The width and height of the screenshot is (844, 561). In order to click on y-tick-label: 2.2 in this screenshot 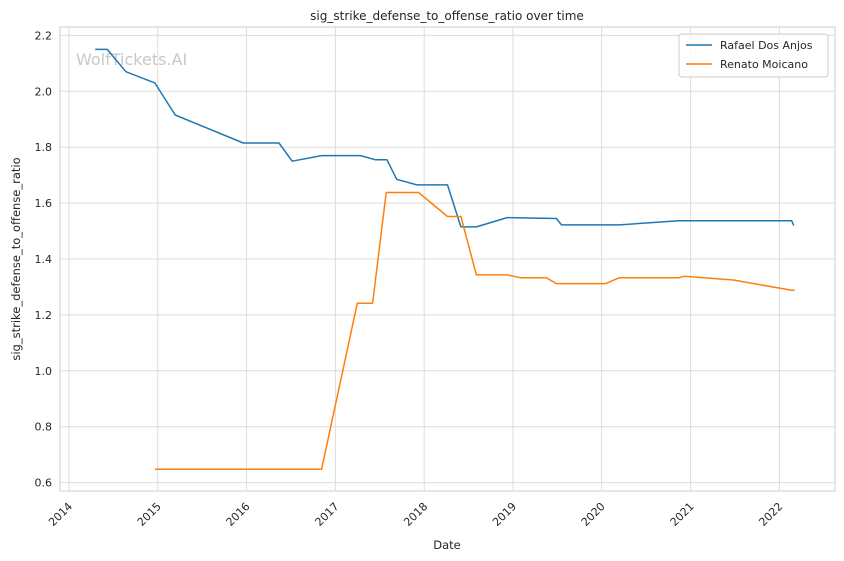, I will do `click(44, 35)`.